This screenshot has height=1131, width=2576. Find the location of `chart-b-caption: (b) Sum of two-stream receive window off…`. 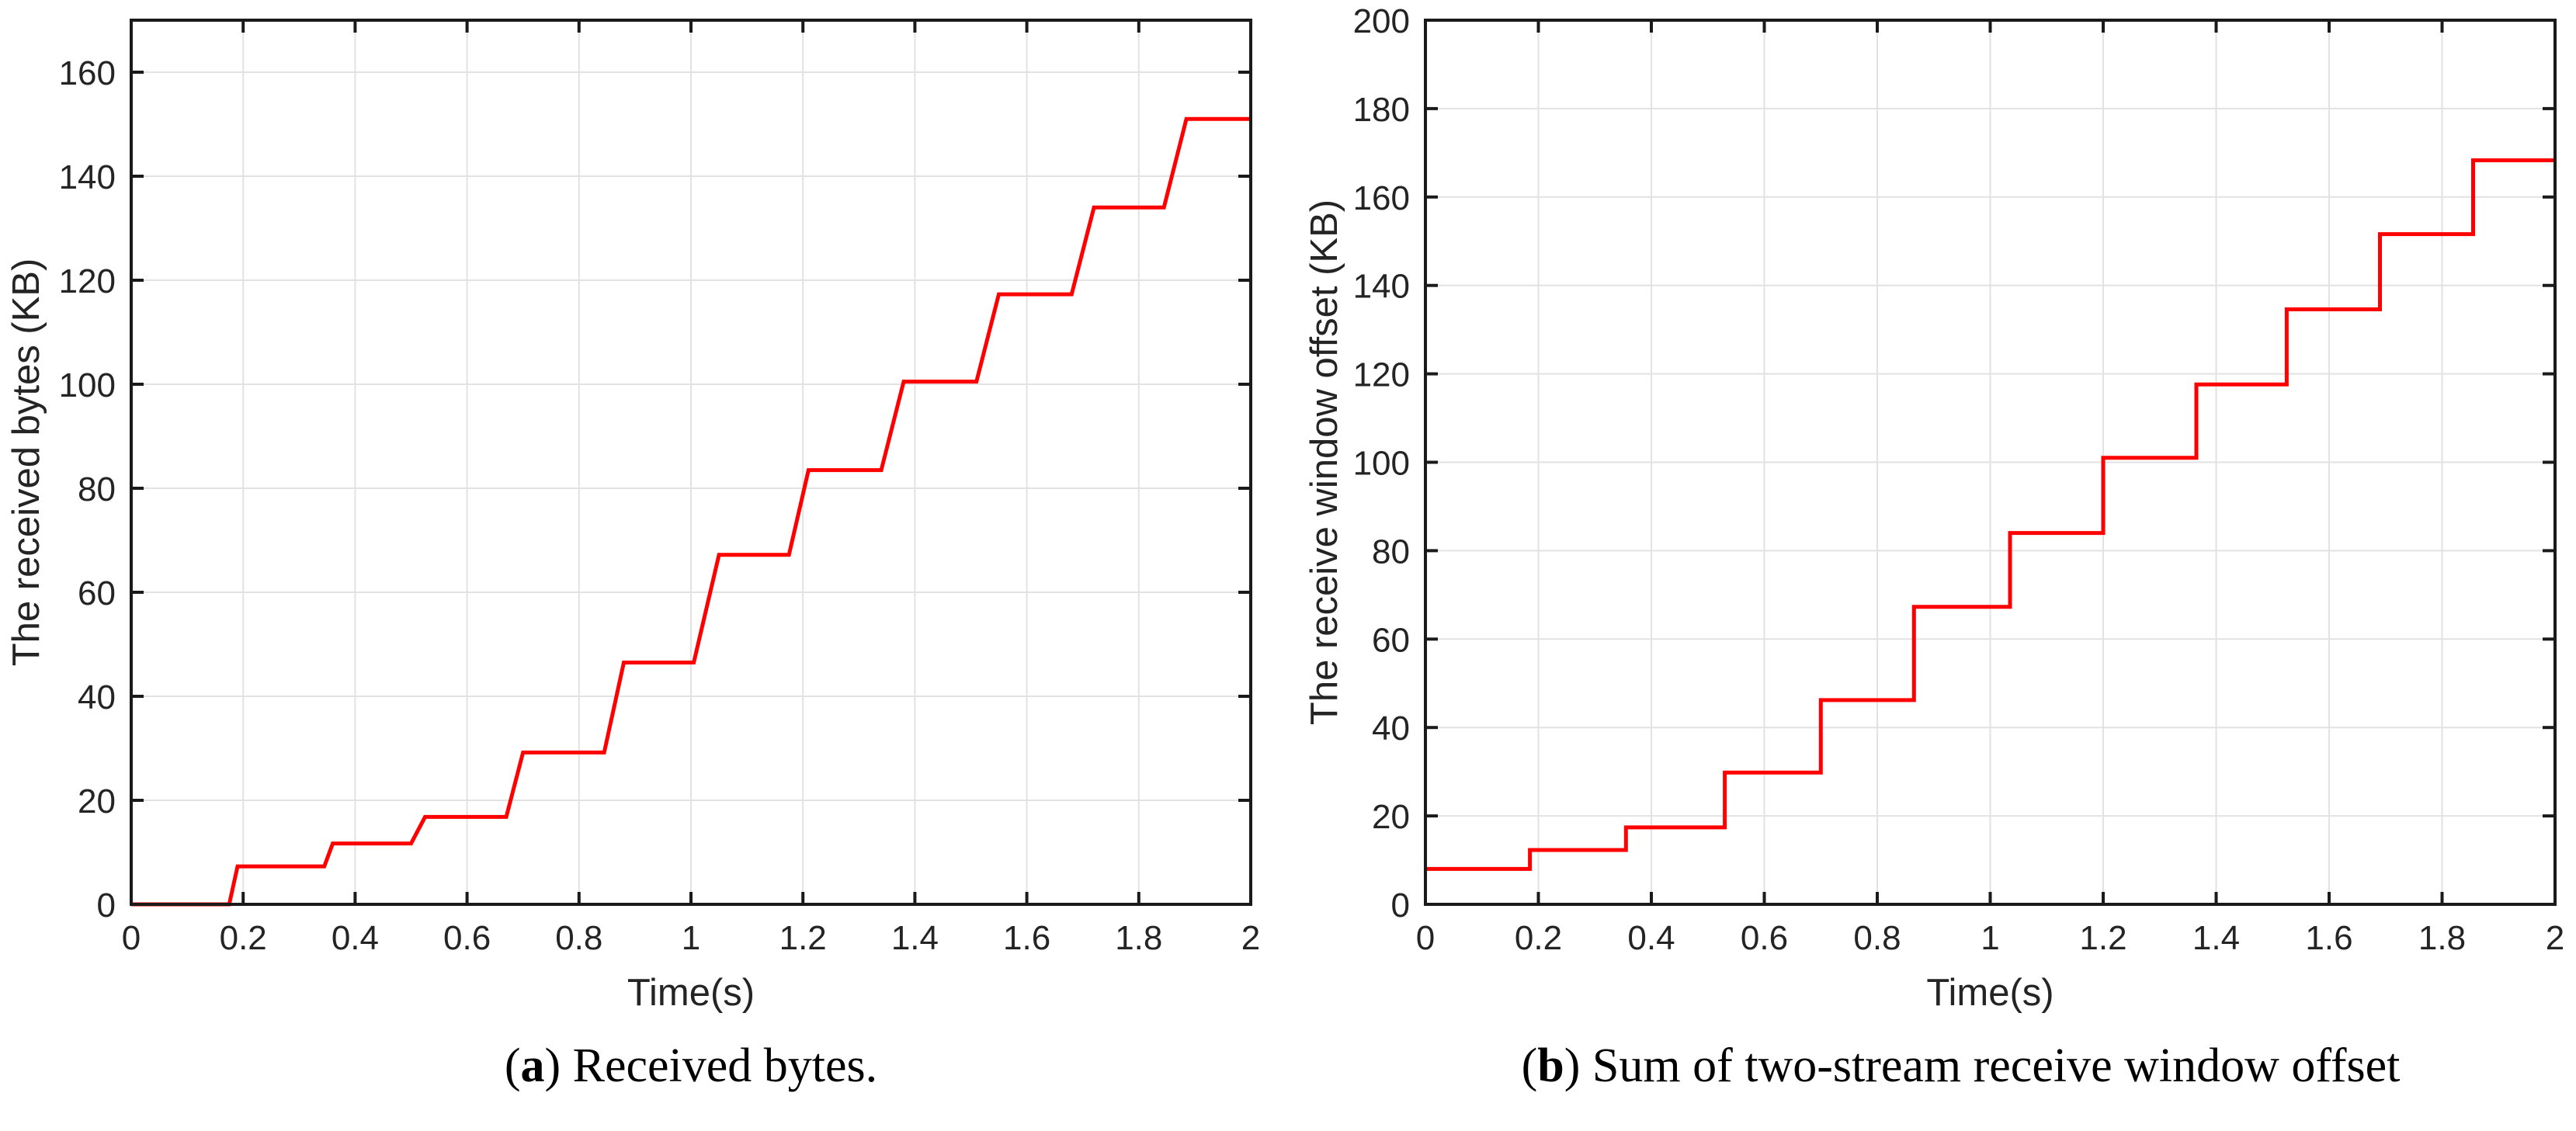

chart-b-caption: (b) Sum of two-stream receive window off… is located at coordinates (1960, 1066).